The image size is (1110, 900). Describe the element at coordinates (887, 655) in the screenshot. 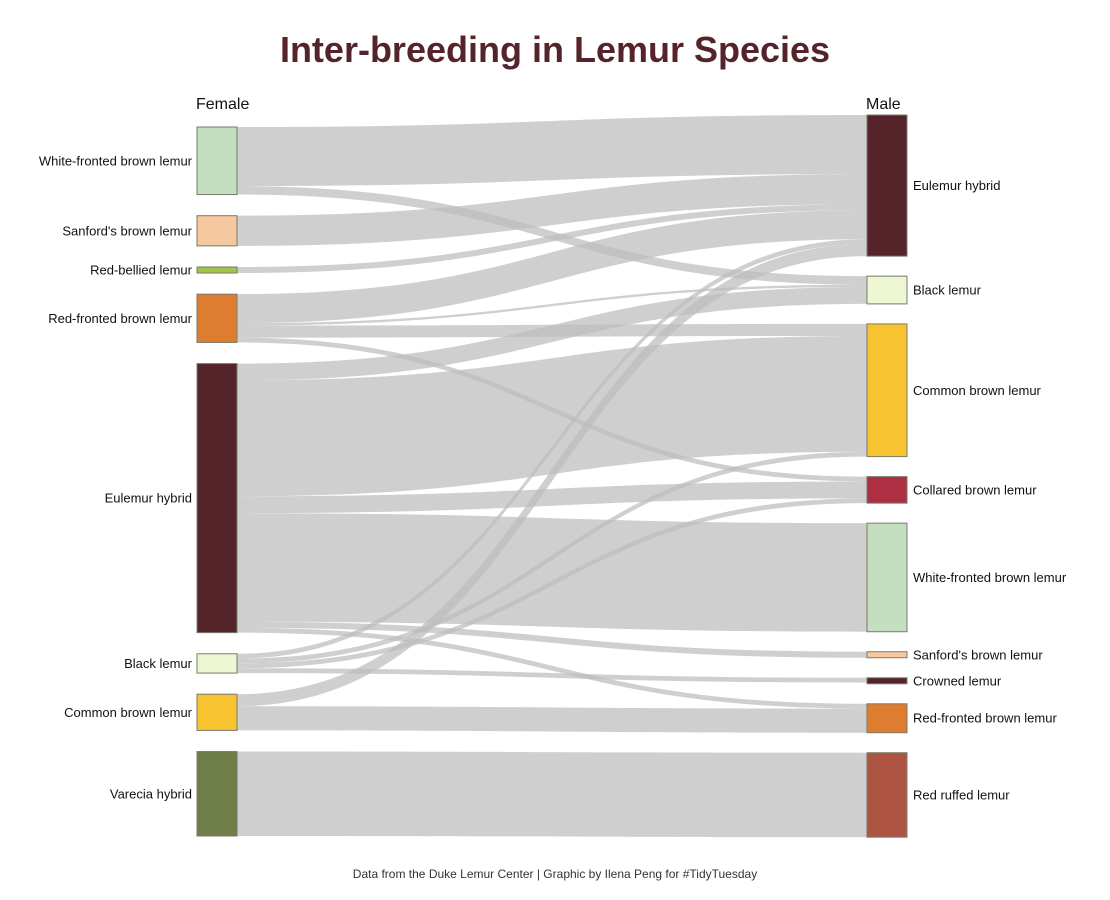

I see `male-node-sanford-s-brown-lemur` at that location.